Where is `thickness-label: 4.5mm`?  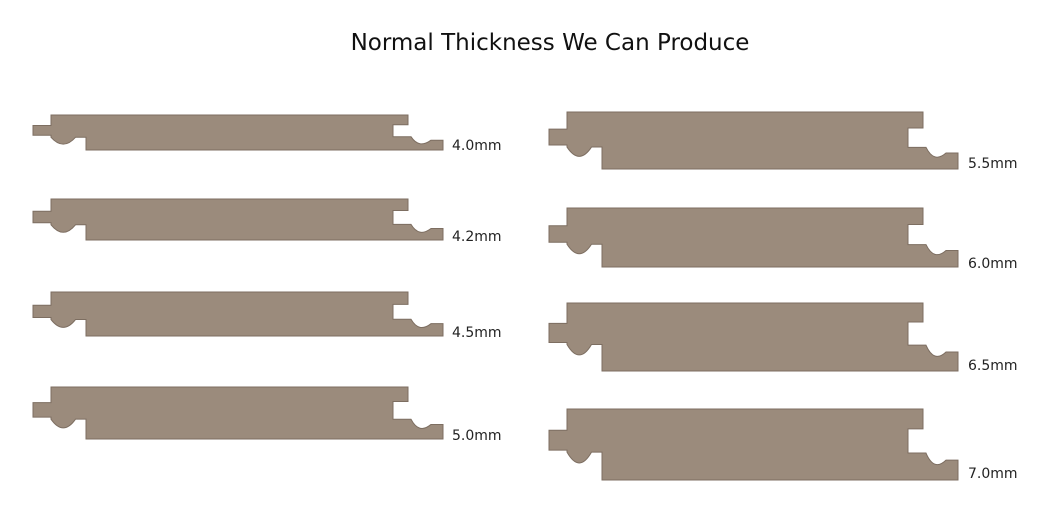
thickness-label: 4.5mm is located at coordinates (477, 333).